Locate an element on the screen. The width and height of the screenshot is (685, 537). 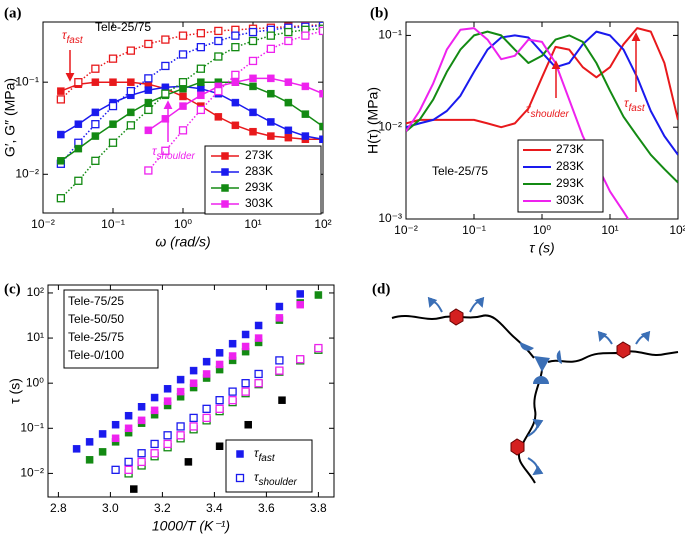
y-tick-label: 10⁰ is located at coordinates (35, 382).